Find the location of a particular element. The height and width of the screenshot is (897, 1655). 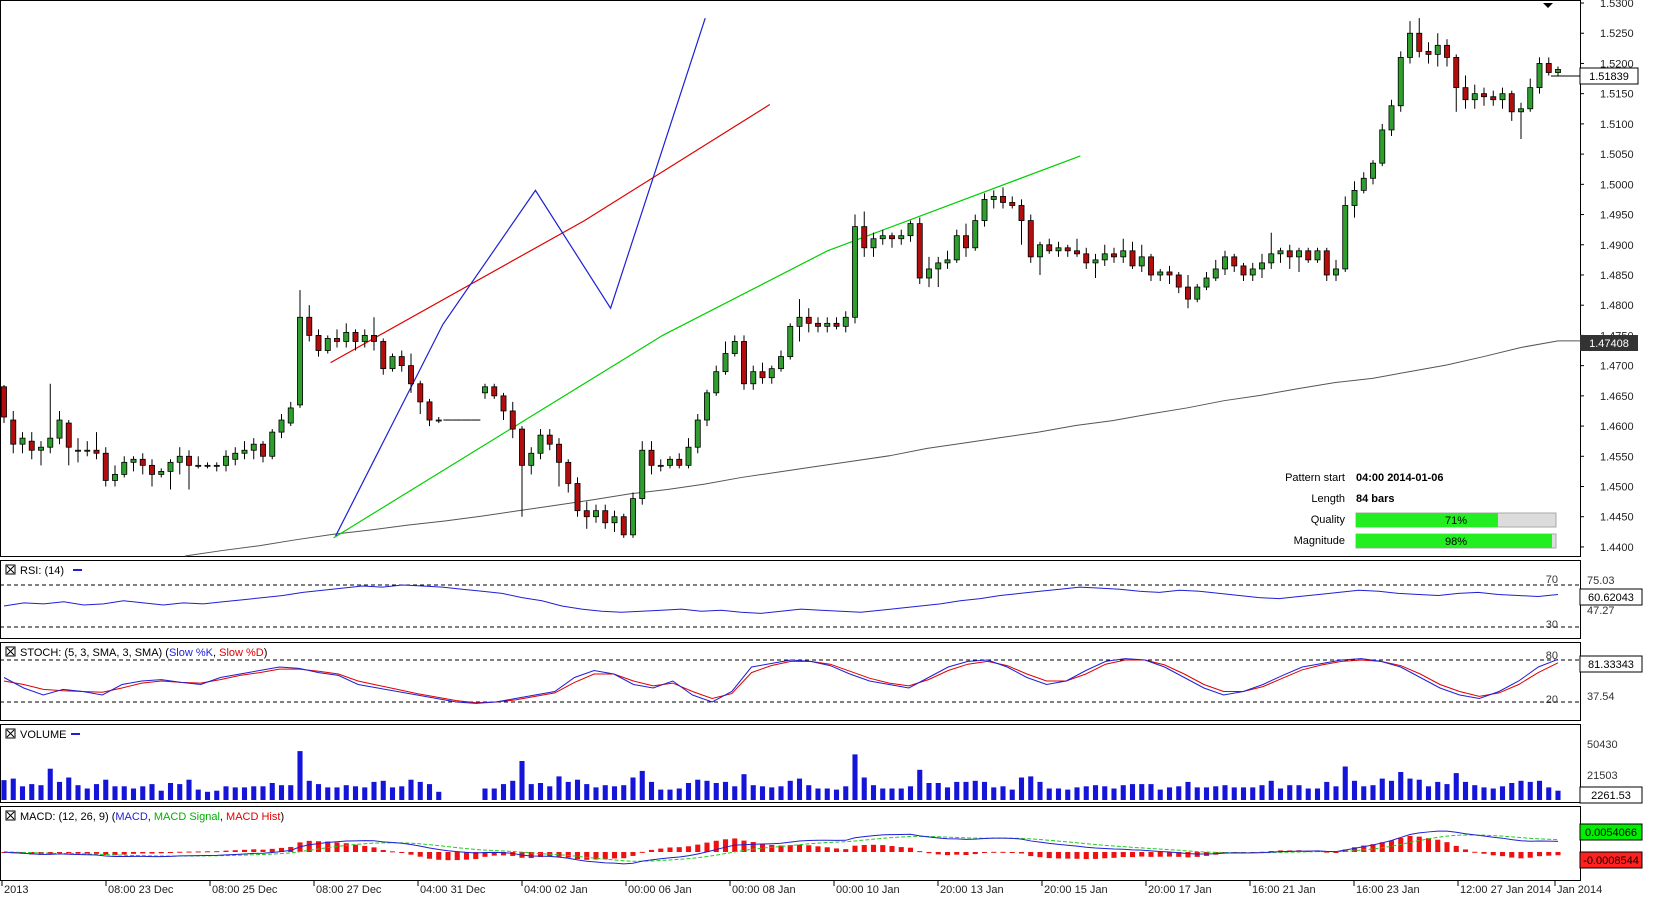

rsi-panel: RSI: (14) 70 30 75.03 47.27 60.62043 is located at coordinates (821, 597).